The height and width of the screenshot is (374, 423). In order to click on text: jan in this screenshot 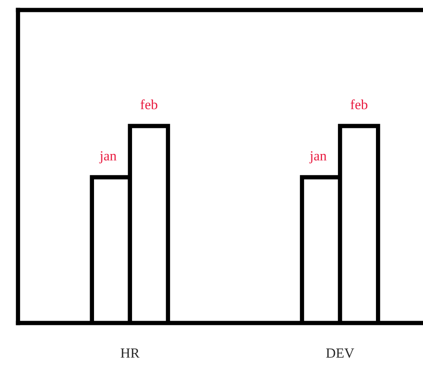, I will do `click(318, 157)`.